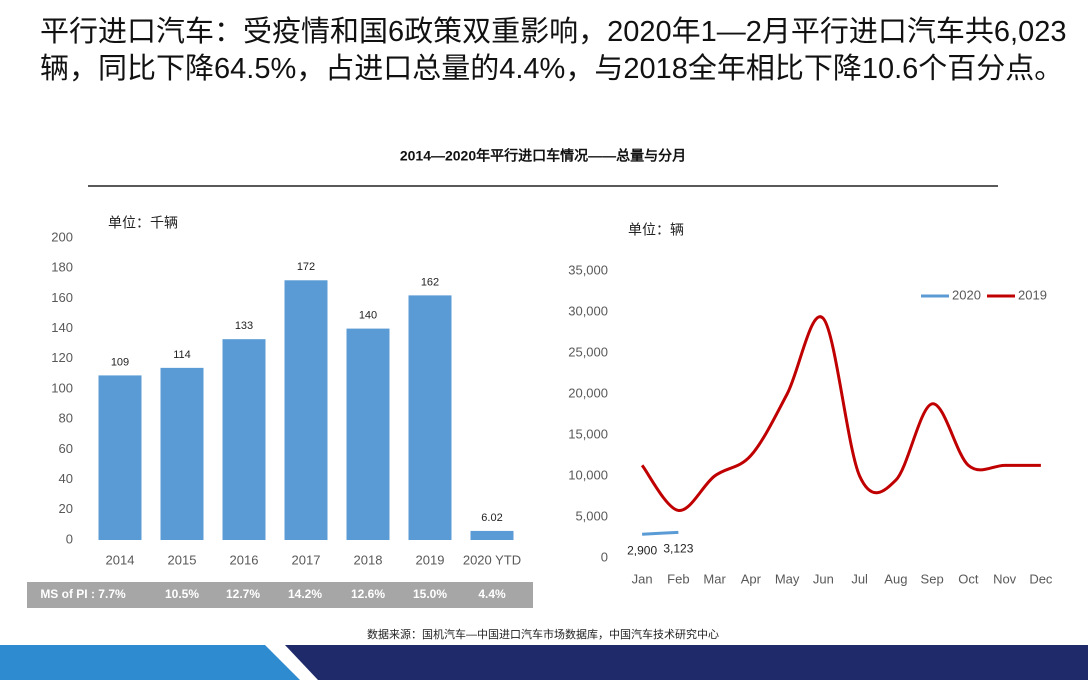 The image size is (1088, 680). Describe the element at coordinates (588, 474) in the screenshot. I see `y-tick-label: 10,000` at that location.